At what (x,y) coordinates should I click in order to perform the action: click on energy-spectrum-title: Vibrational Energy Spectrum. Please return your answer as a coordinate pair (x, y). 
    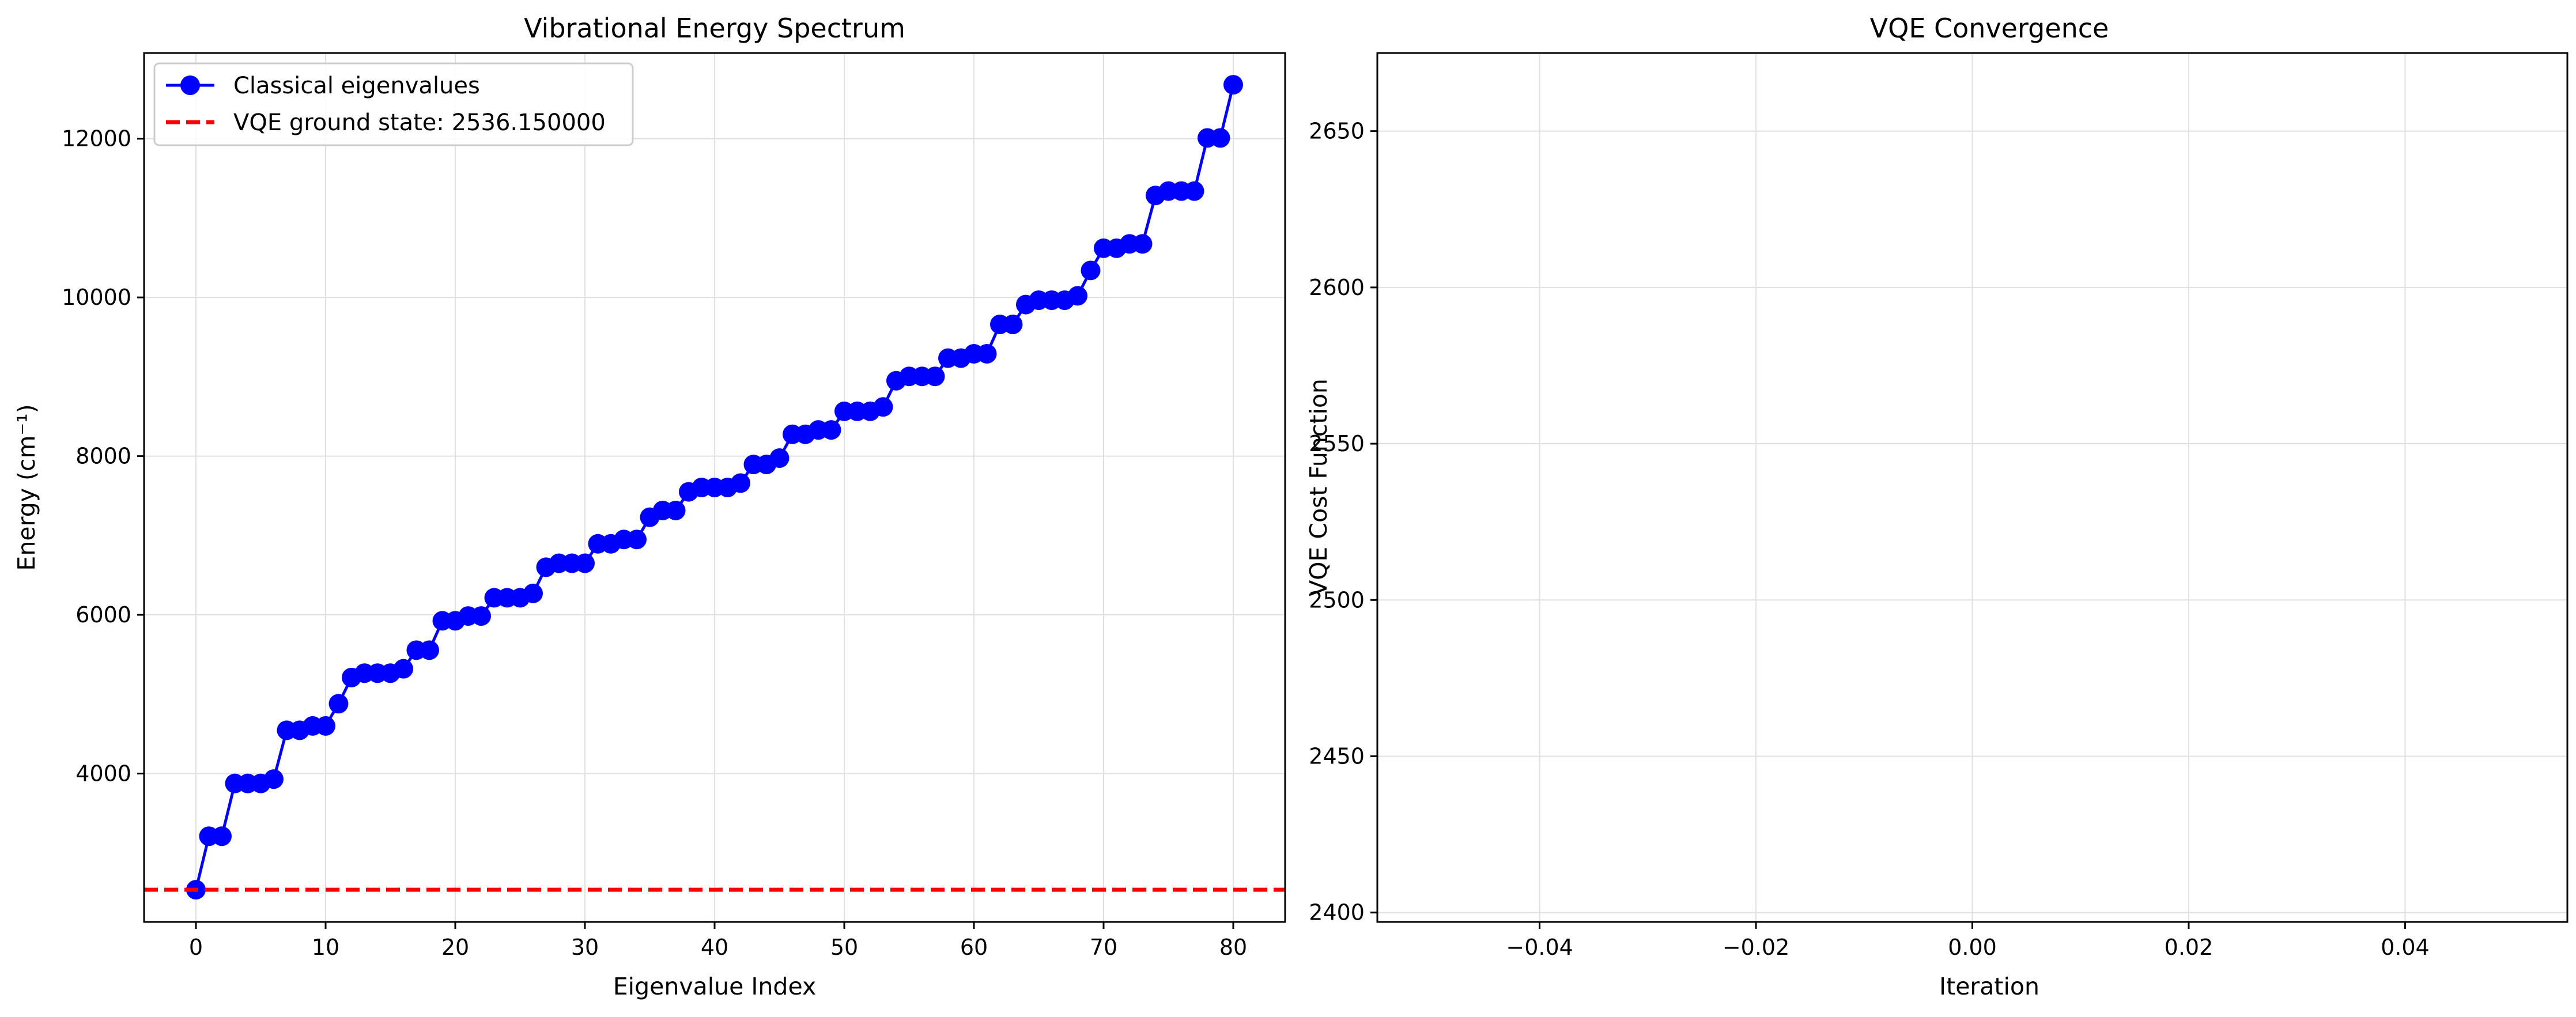
    Looking at the image, I should click on (715, 28).